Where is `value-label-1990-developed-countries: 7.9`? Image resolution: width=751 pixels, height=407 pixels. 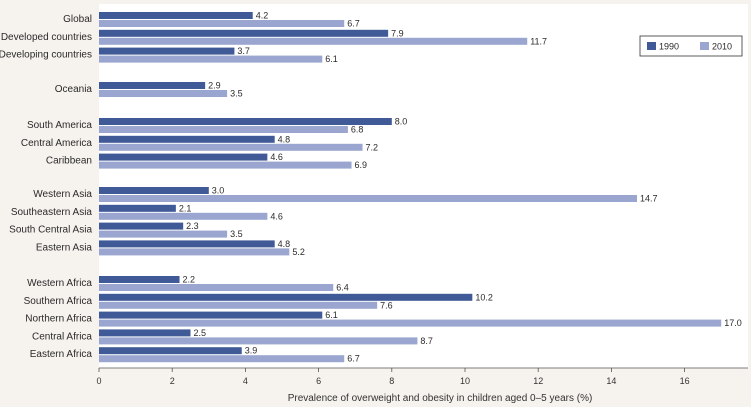
value-label-1990-developed-countries: 7.9 is located at coordinates (397, 33).